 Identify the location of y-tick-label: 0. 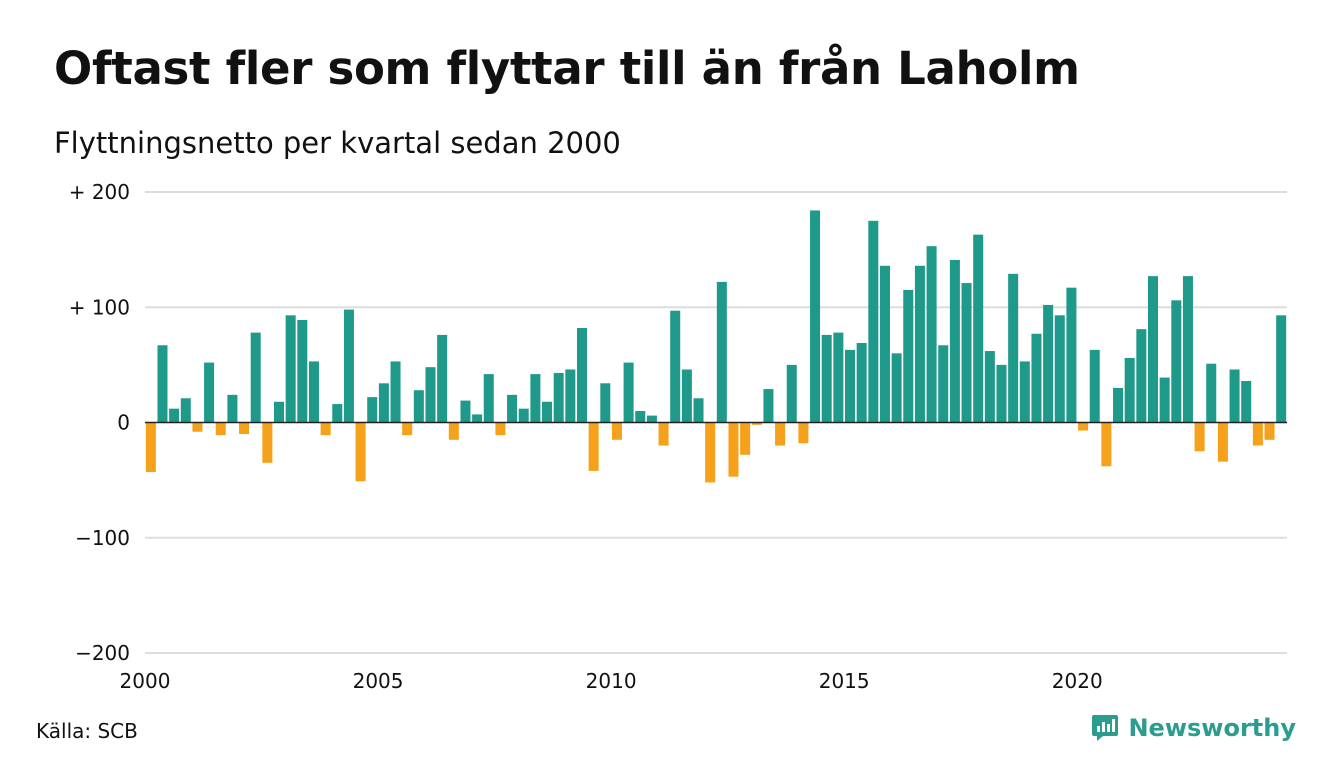
(123, 423).